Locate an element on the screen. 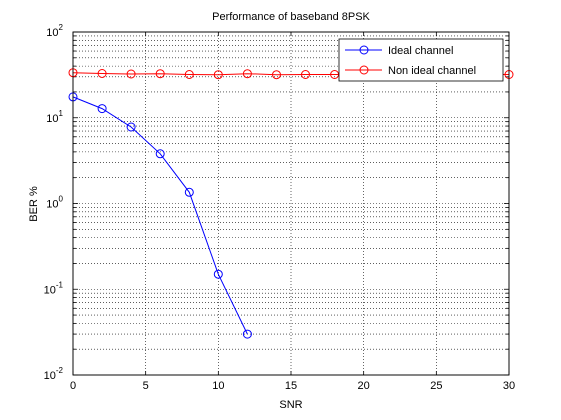 This screenshot has height=420, width=561. x-tick-label: 0 is located at coordinates (73, 386).